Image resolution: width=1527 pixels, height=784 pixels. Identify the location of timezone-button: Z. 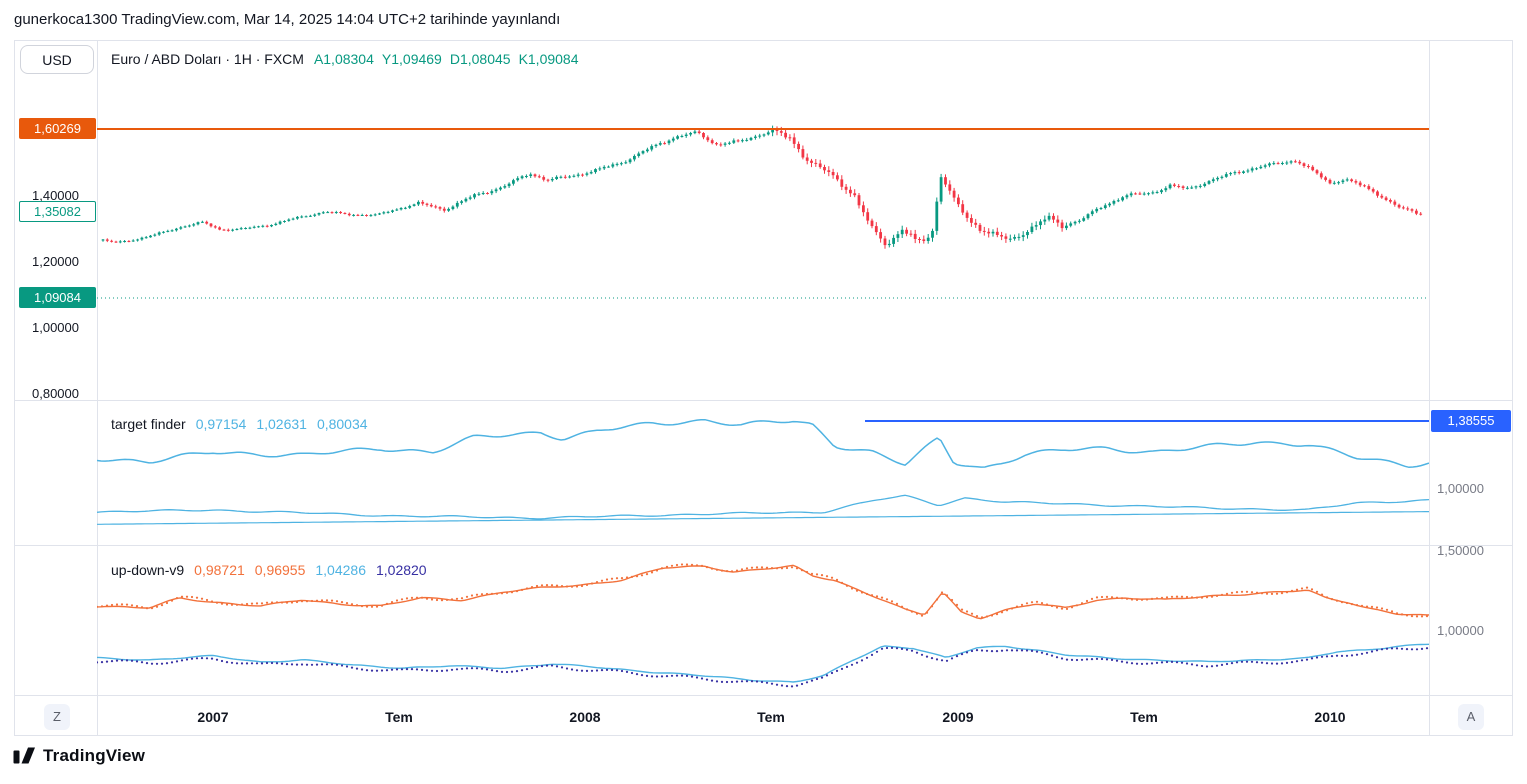
(57, 717).